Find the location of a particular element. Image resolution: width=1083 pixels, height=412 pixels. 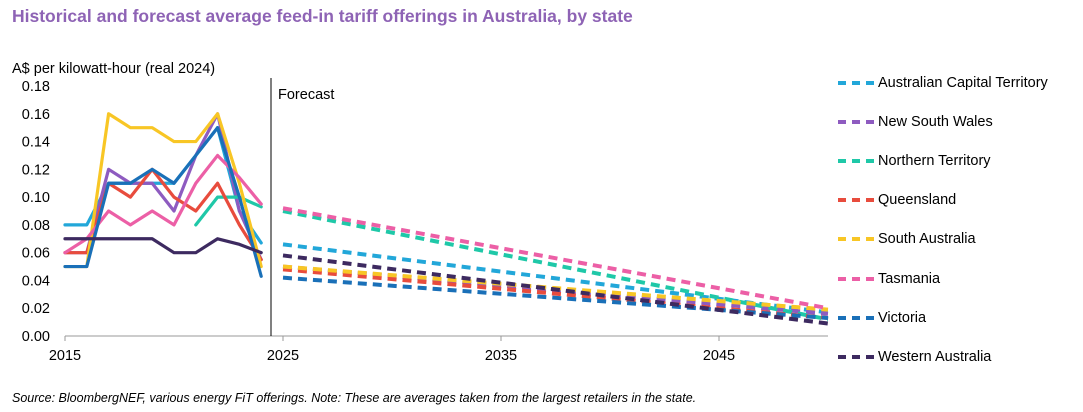

legend-label: Tasmania is located at coordinates (909, 278).